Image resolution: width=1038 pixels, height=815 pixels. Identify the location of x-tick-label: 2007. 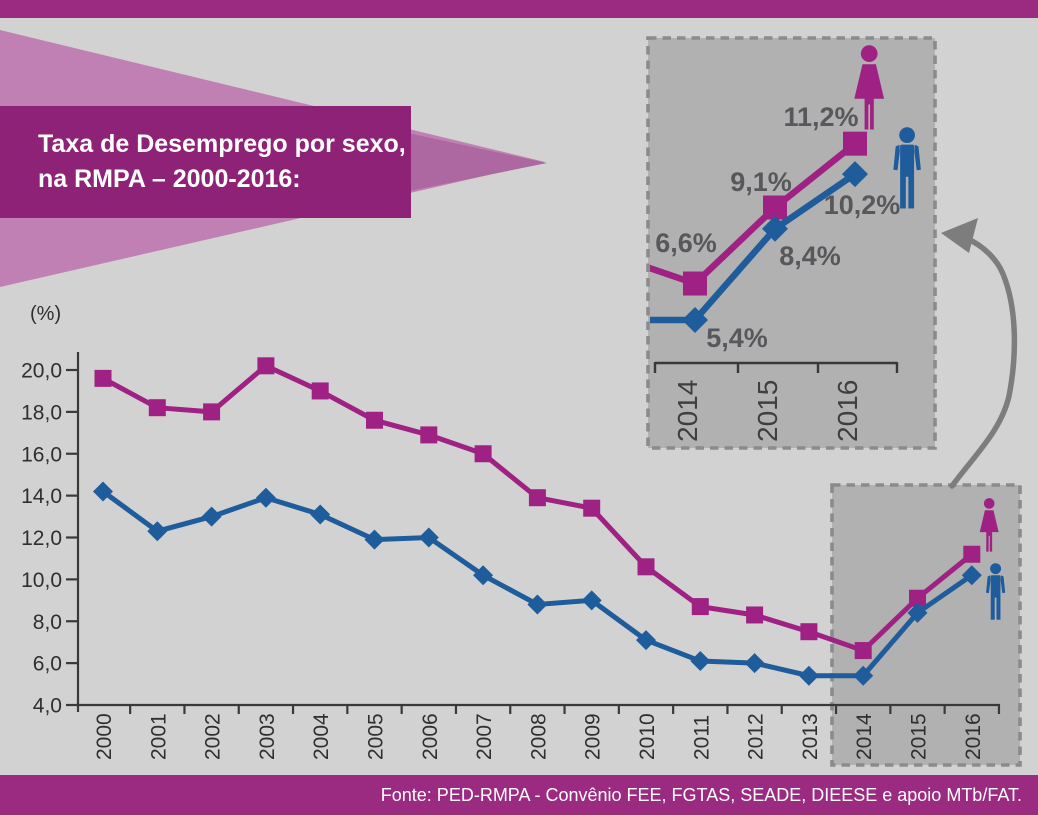
(484, 736).